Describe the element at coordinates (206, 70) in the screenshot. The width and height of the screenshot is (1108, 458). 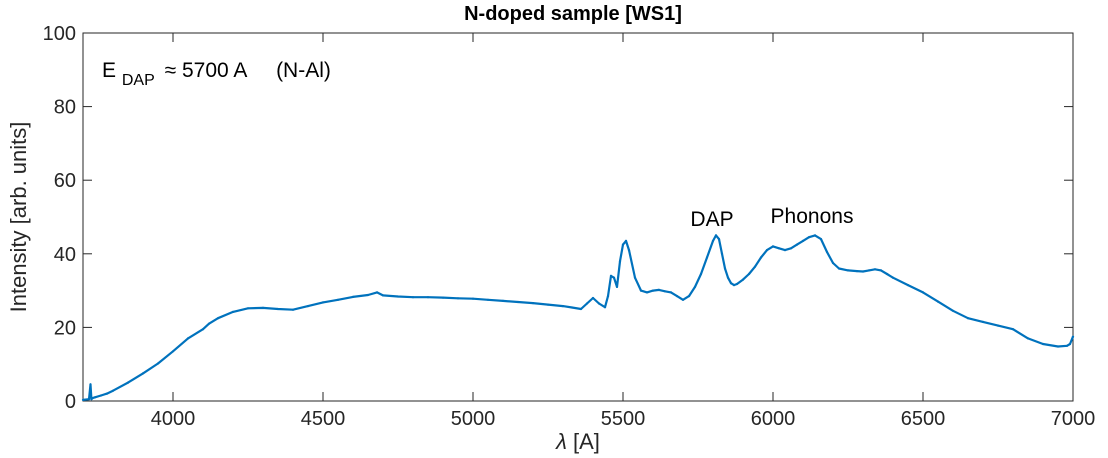
I see `annotation-edap-value: ≈ 5700 A` at that location.